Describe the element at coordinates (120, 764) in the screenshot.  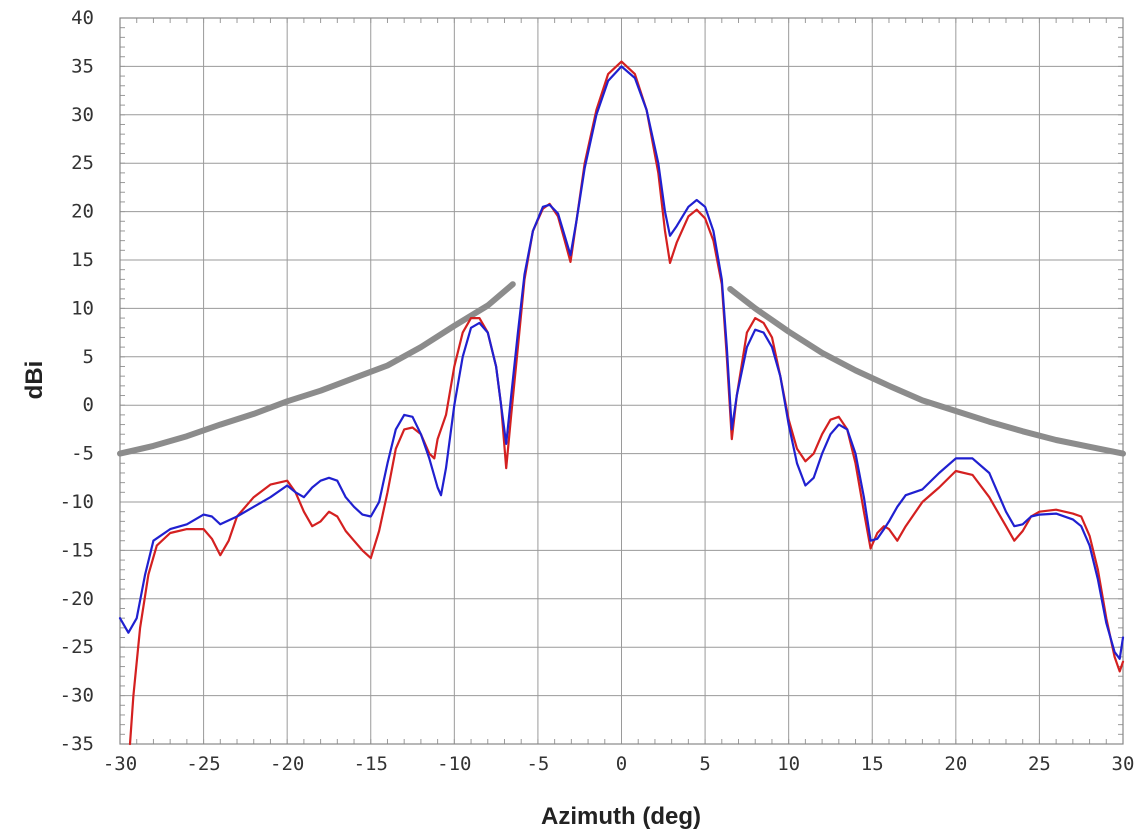
I see `x-tick-label: -30` at that location.